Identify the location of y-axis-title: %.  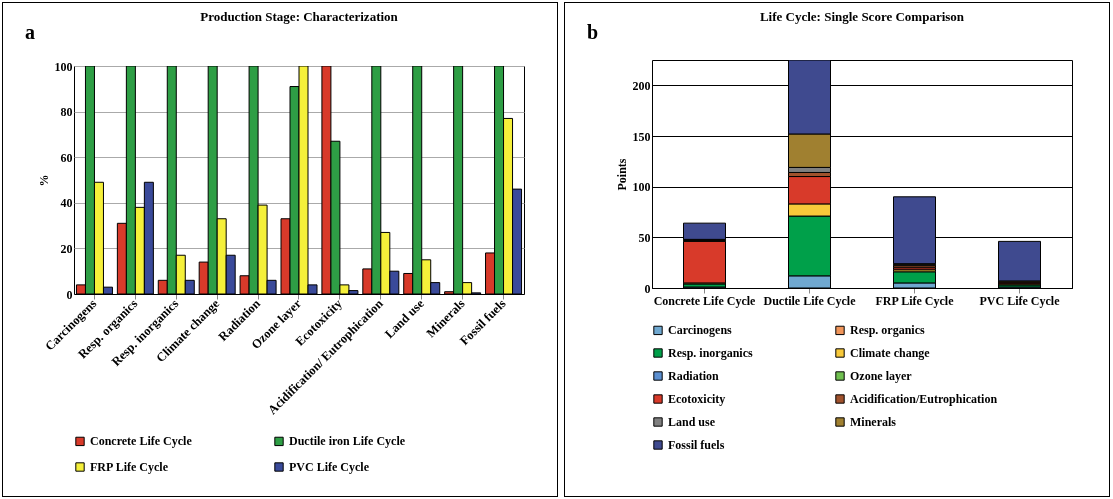
(43, 180).